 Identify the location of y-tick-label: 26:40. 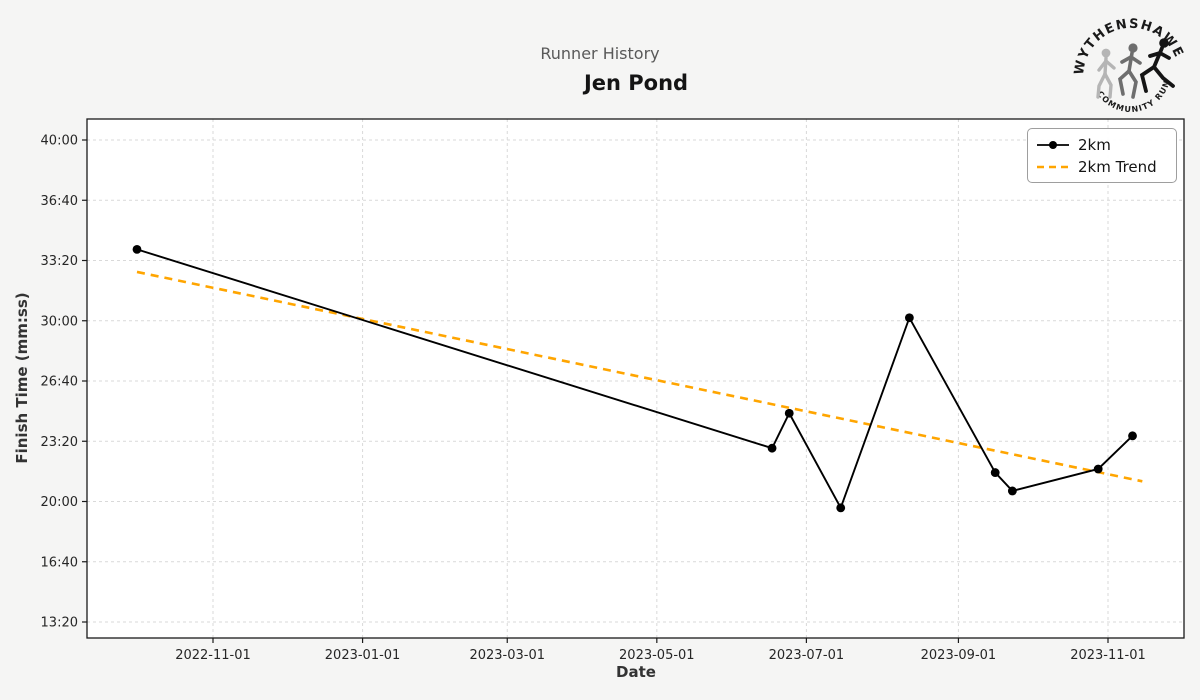
(59, 382).